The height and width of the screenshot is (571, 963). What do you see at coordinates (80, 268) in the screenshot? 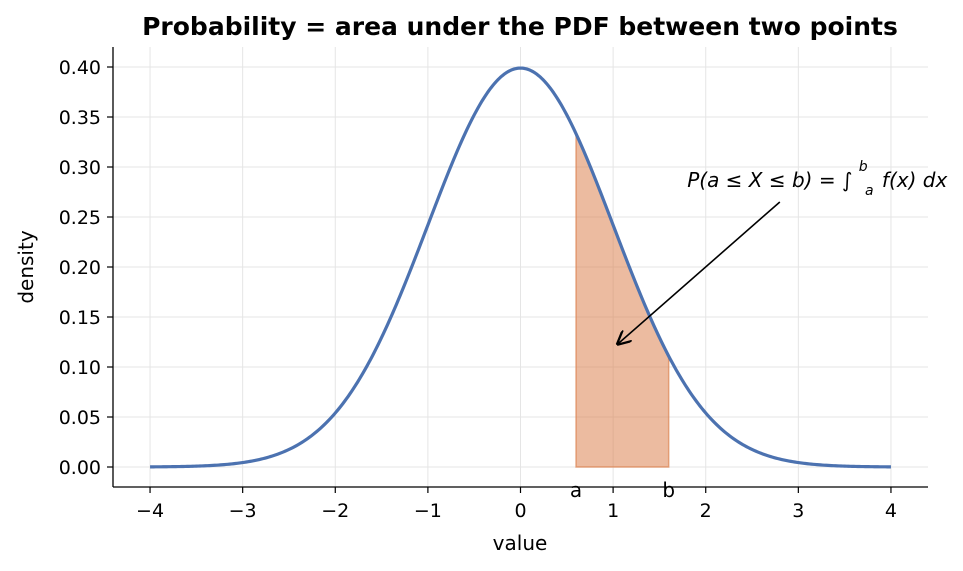
I see `y-tick-label-4: 0.20` at bounding box center [80, 268].